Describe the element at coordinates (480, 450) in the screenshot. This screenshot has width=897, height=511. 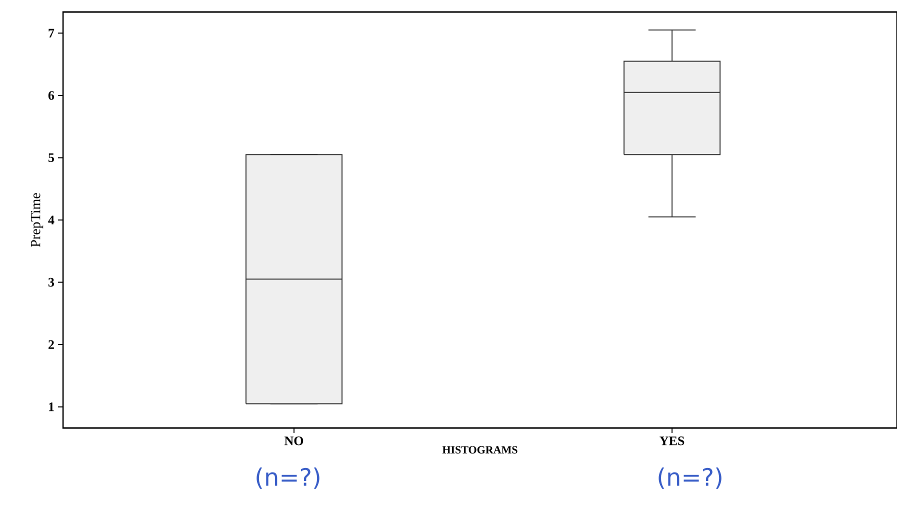
I see `x-axis-title: HISTOGRAMS` at that location.